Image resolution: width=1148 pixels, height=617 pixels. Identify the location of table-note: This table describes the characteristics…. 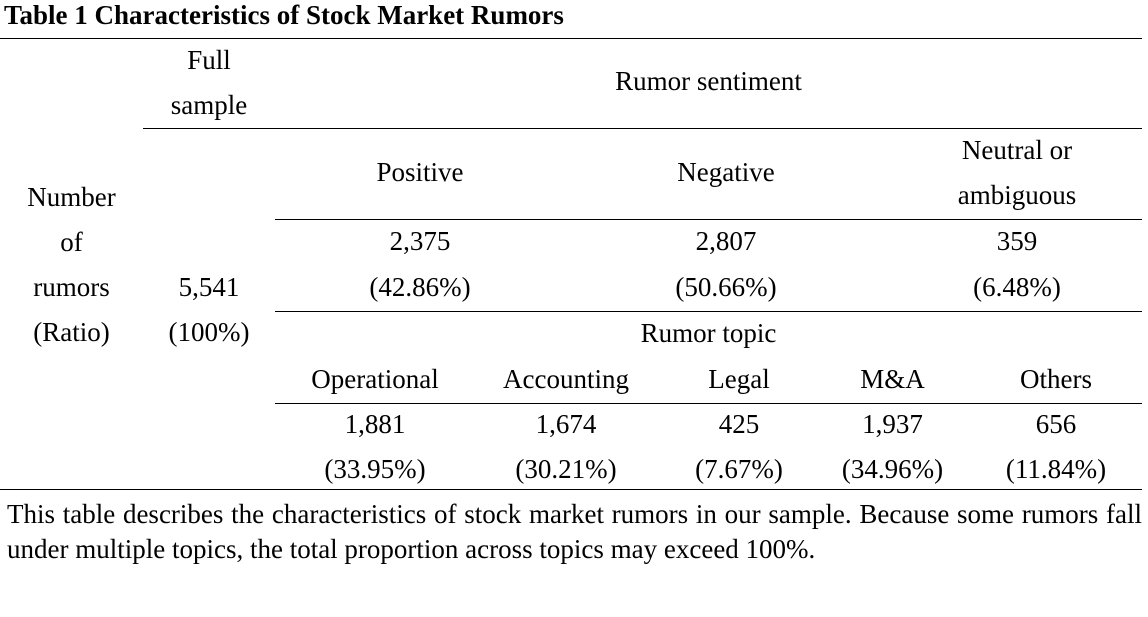
(574, 531).